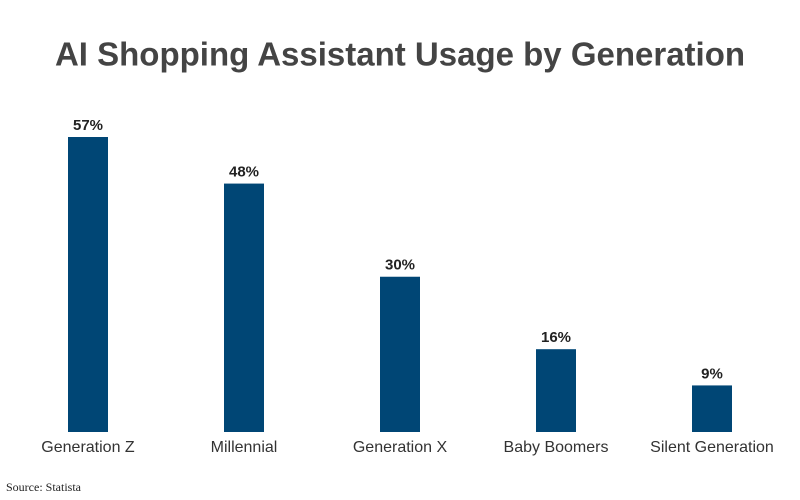  I want to click on value-label: 48%, so click(244, 172).